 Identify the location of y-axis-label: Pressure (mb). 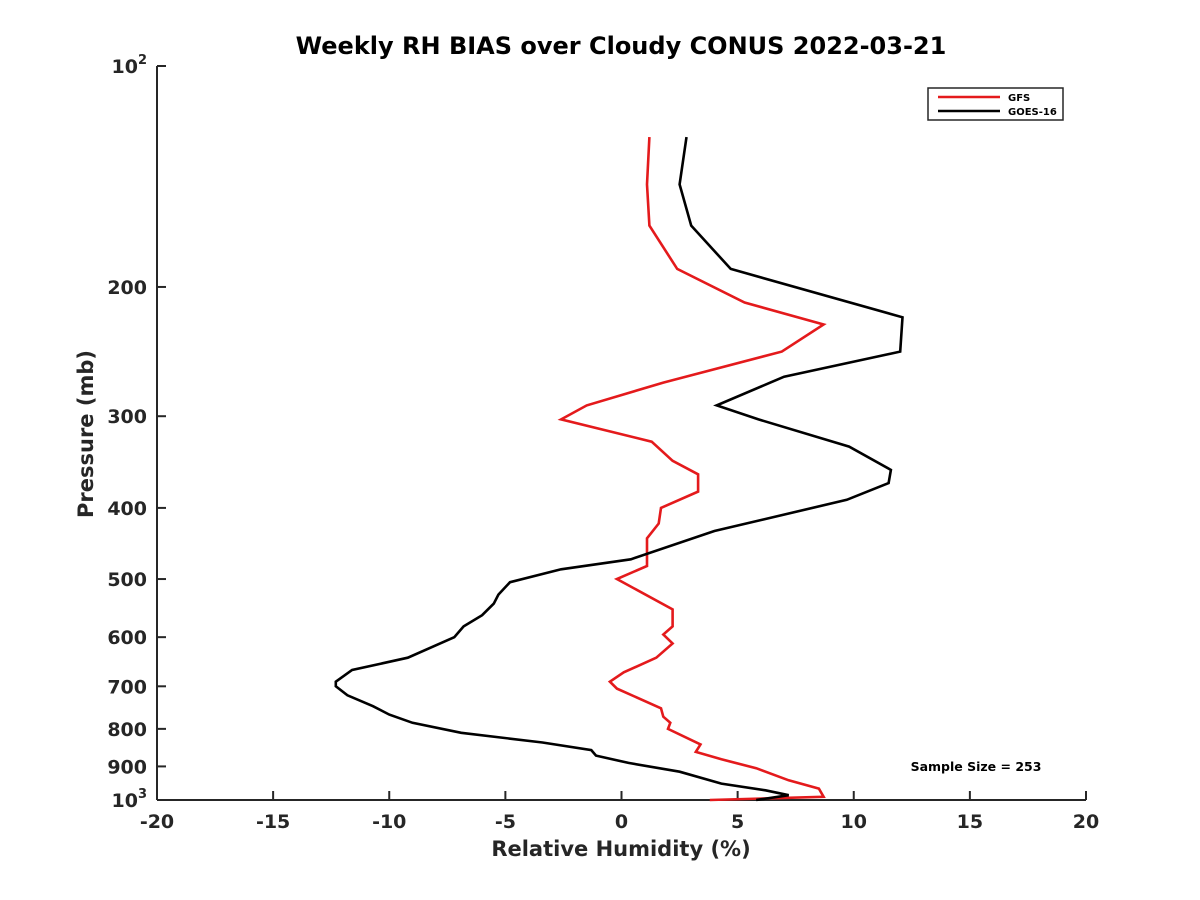
(86, 434).